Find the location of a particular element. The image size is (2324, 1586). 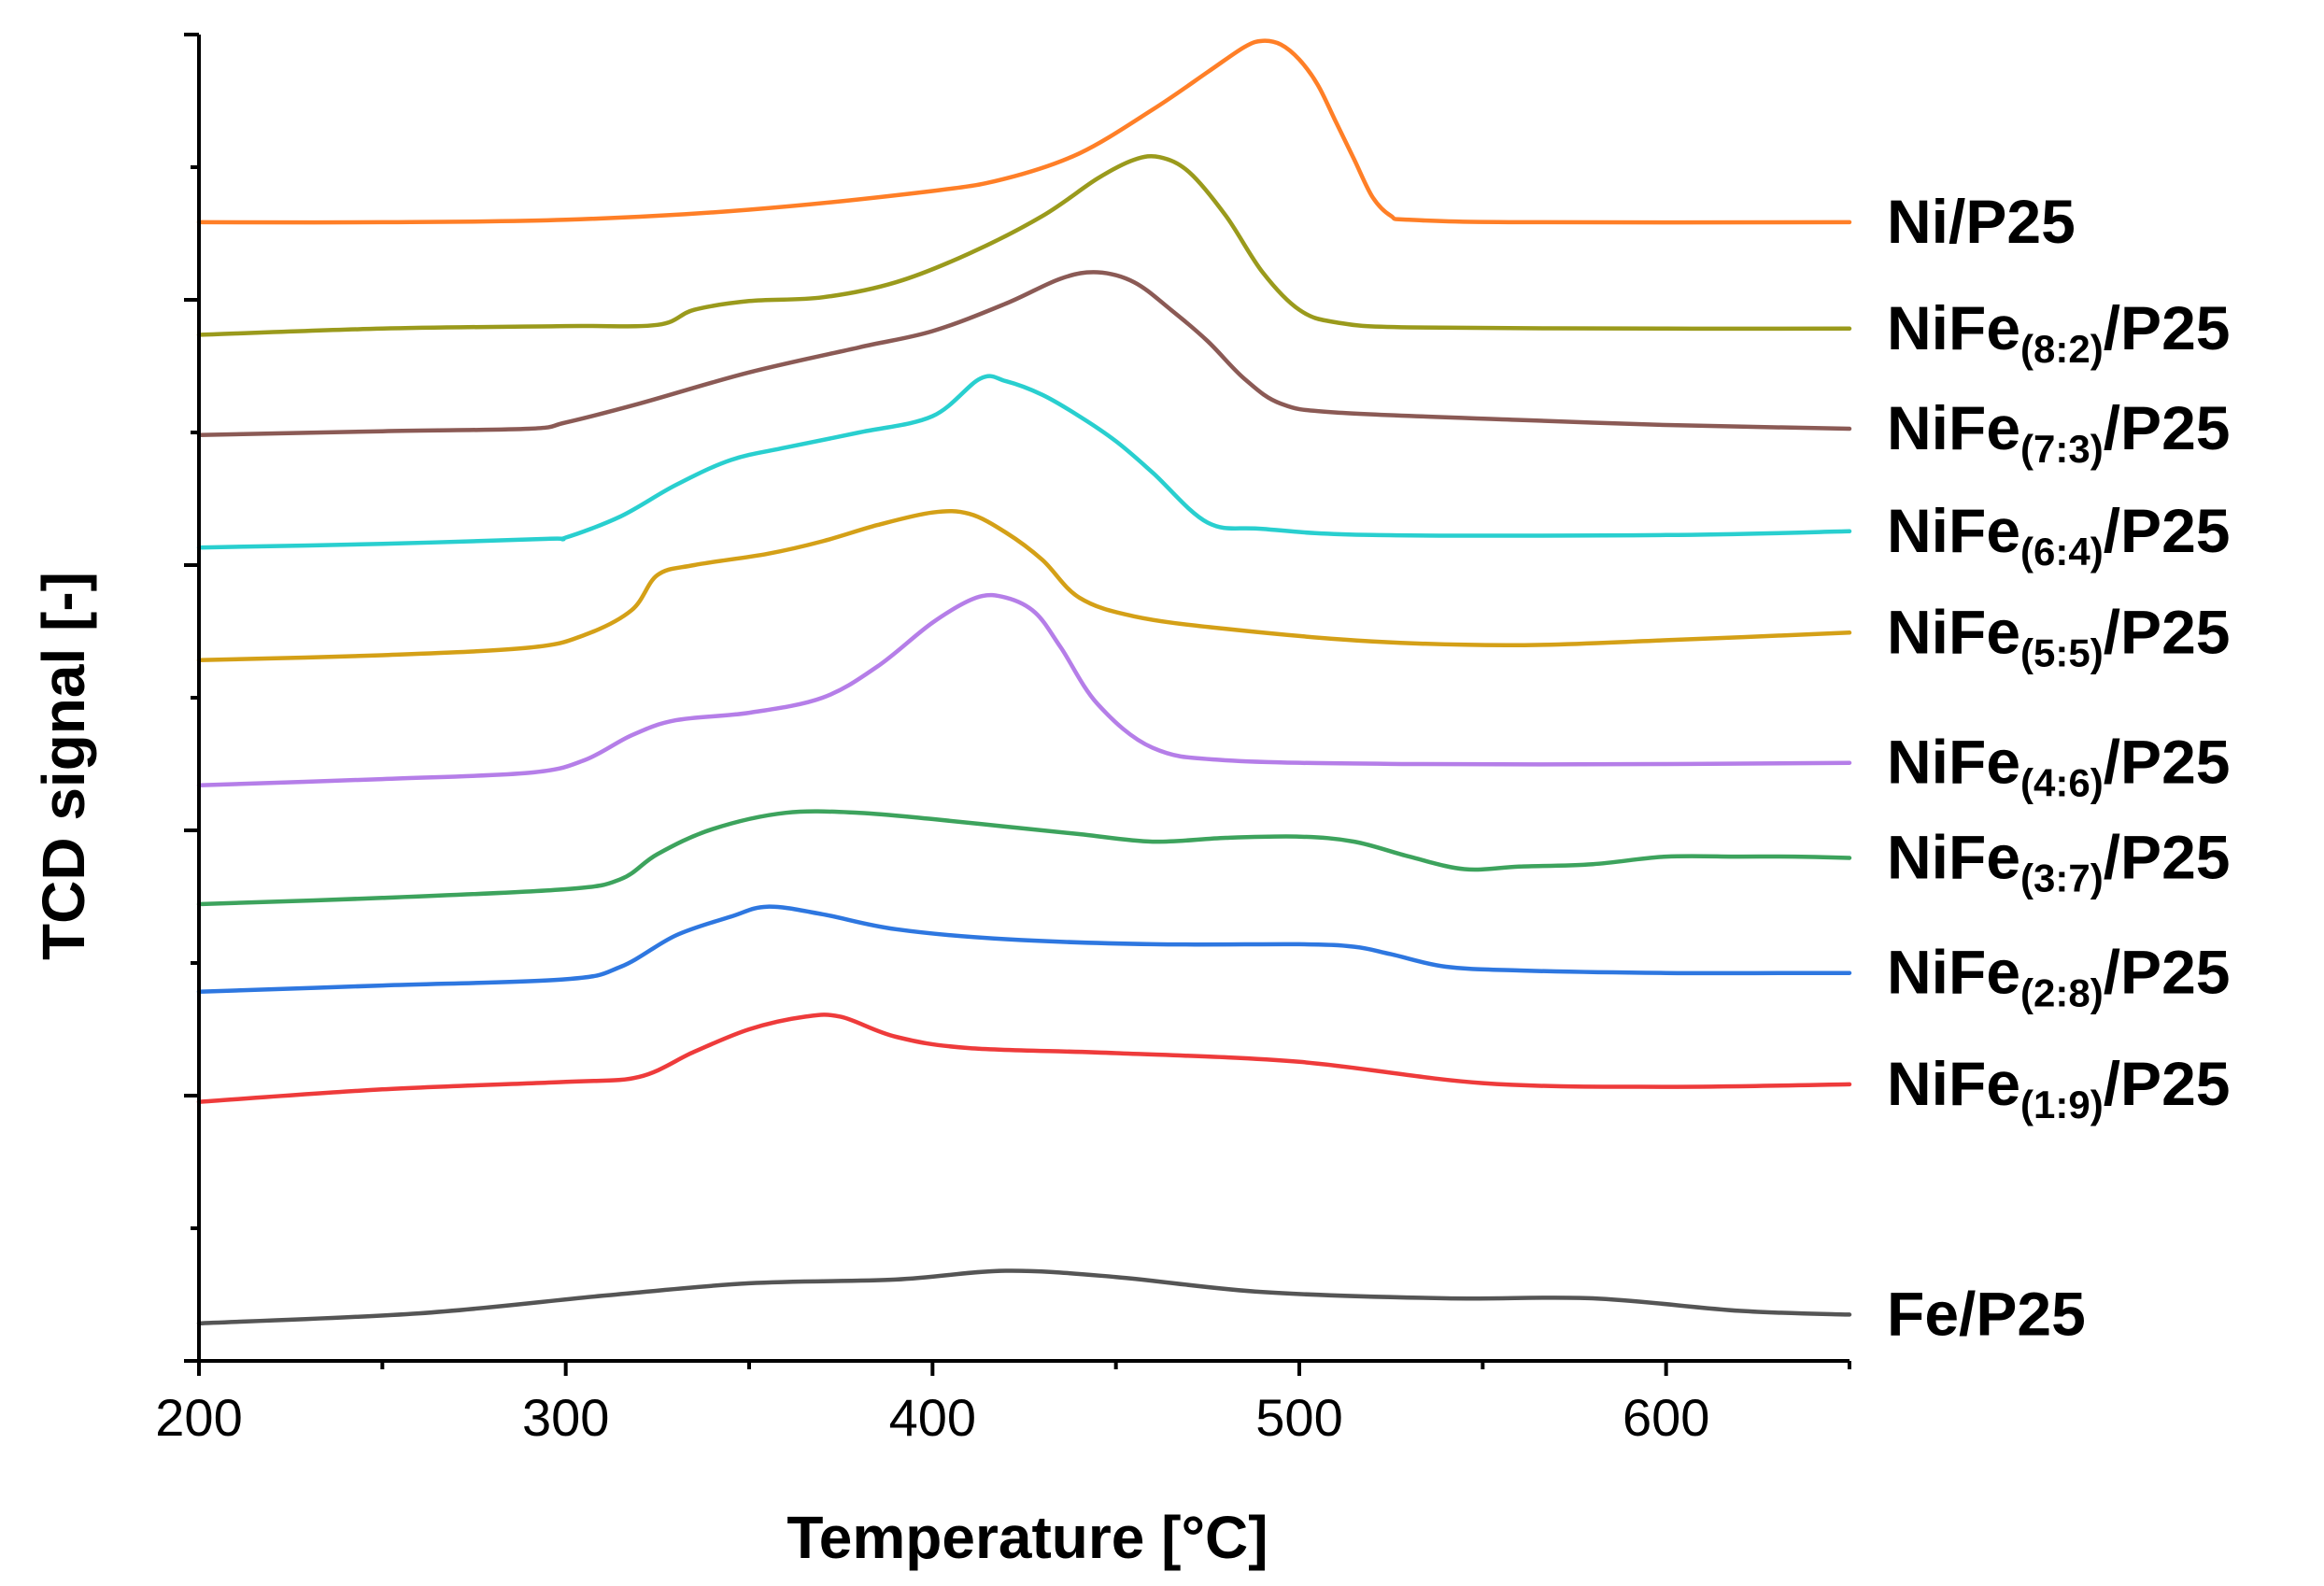

series-label-sub: (5:5) is located at coordinates (2062, 652).